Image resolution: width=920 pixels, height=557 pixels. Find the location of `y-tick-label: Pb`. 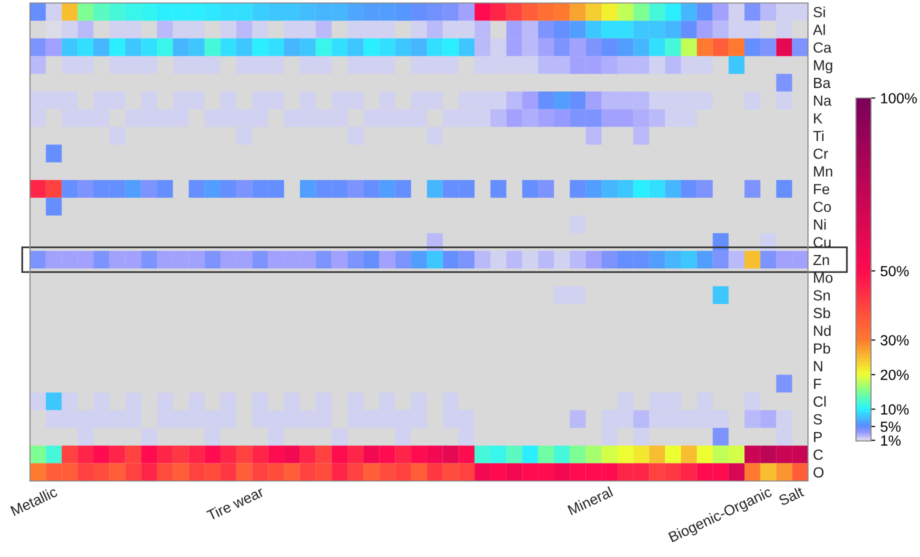

y-tick-label: Pb is located at coordinates (822, 348).